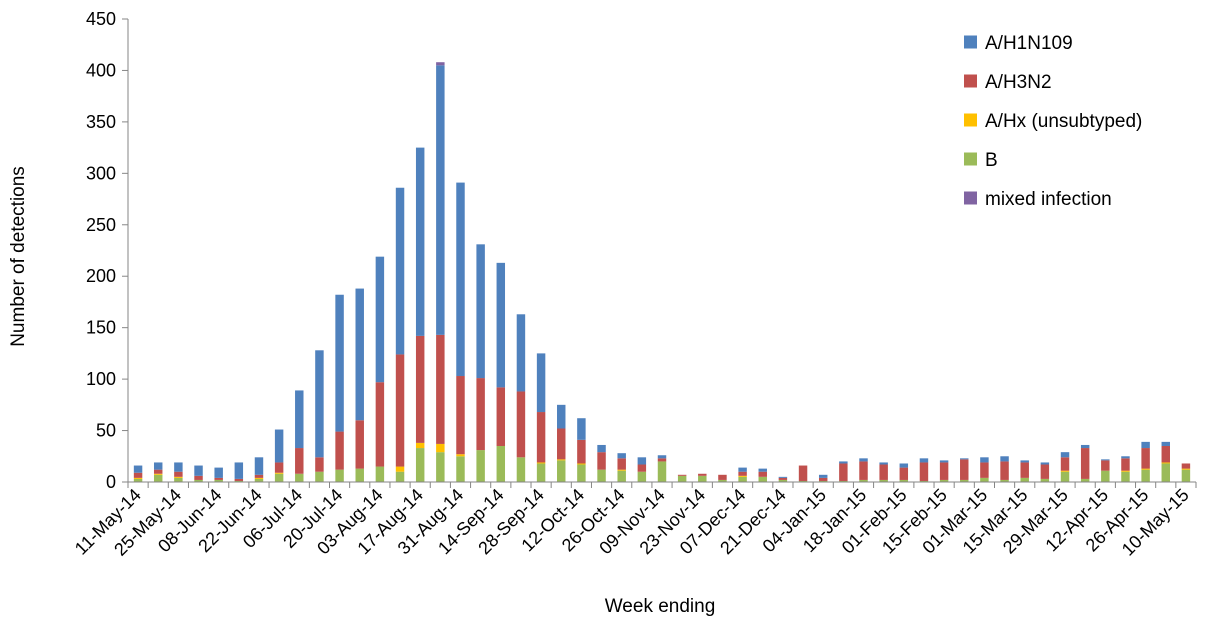 This screenshot has width=1206, height=623. Describe the element at coordinates (101, 19) in the screenshot. I see `y-tick-label: 450` at that location.